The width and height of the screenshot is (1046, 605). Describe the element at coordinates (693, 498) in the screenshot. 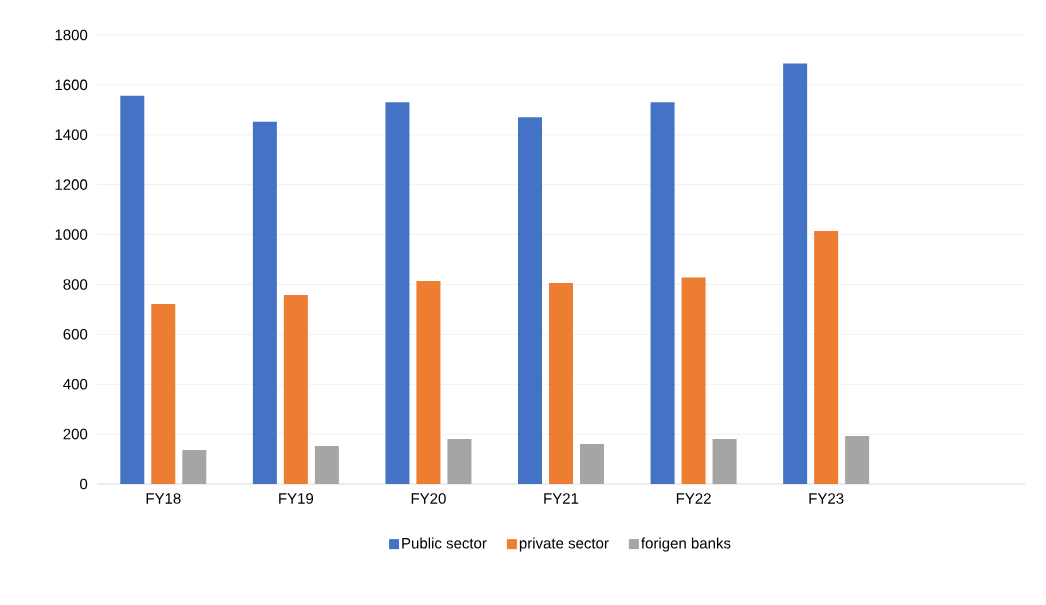

I see `x-tick-label: FY22` at that location.